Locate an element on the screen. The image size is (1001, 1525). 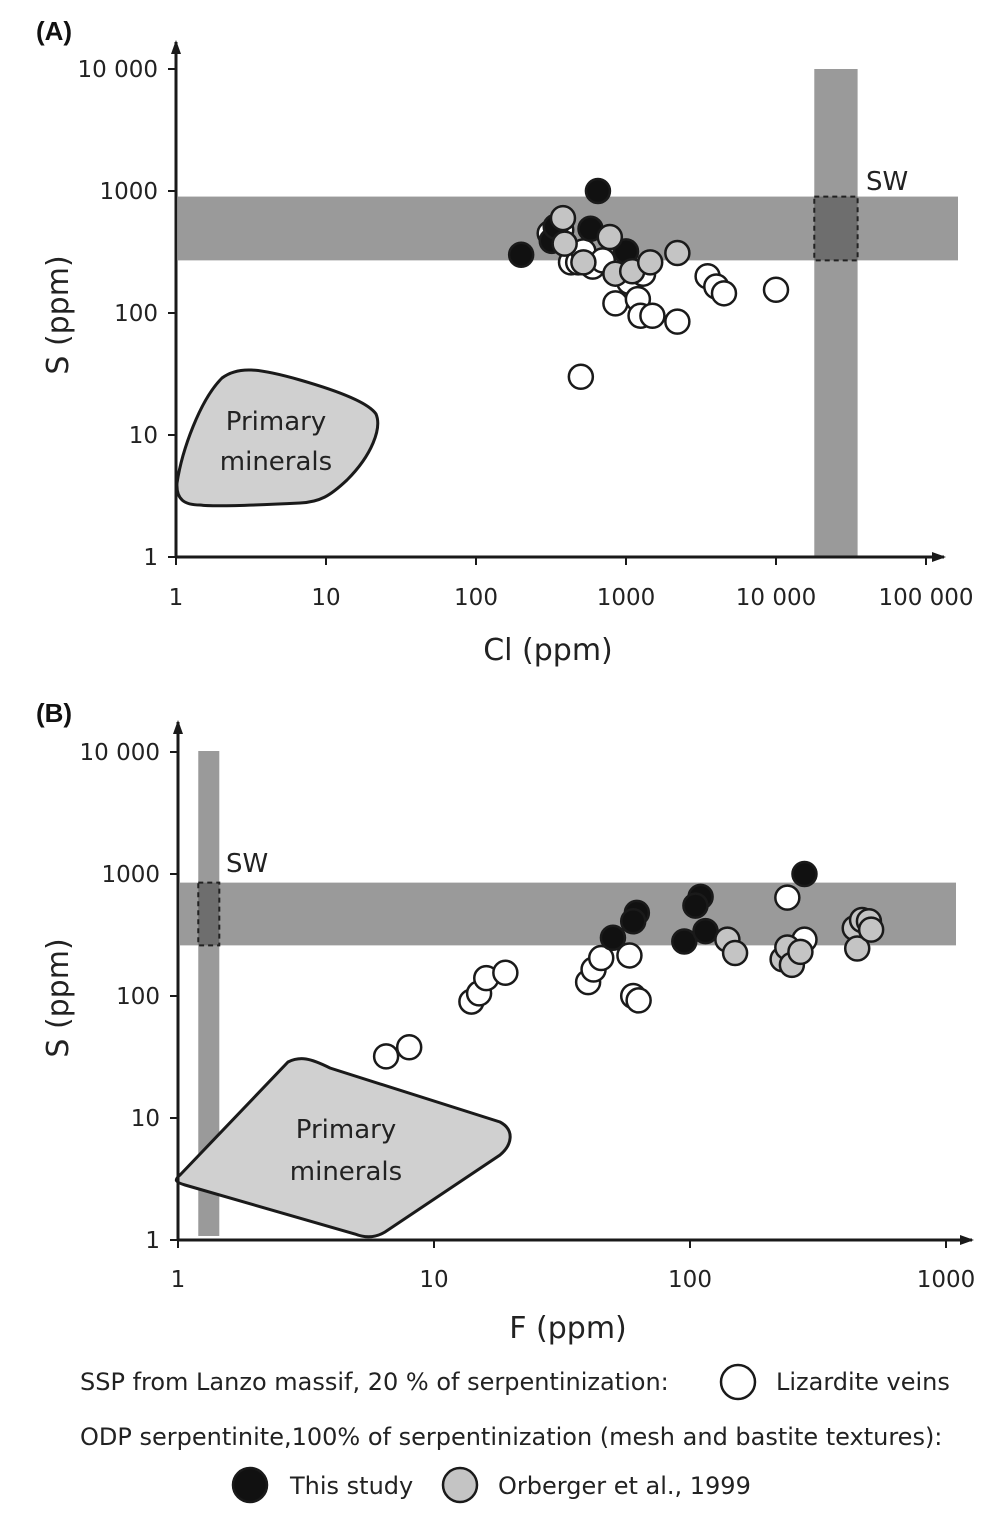
panel-b-seawater-box is located at coordinates (209, 914).